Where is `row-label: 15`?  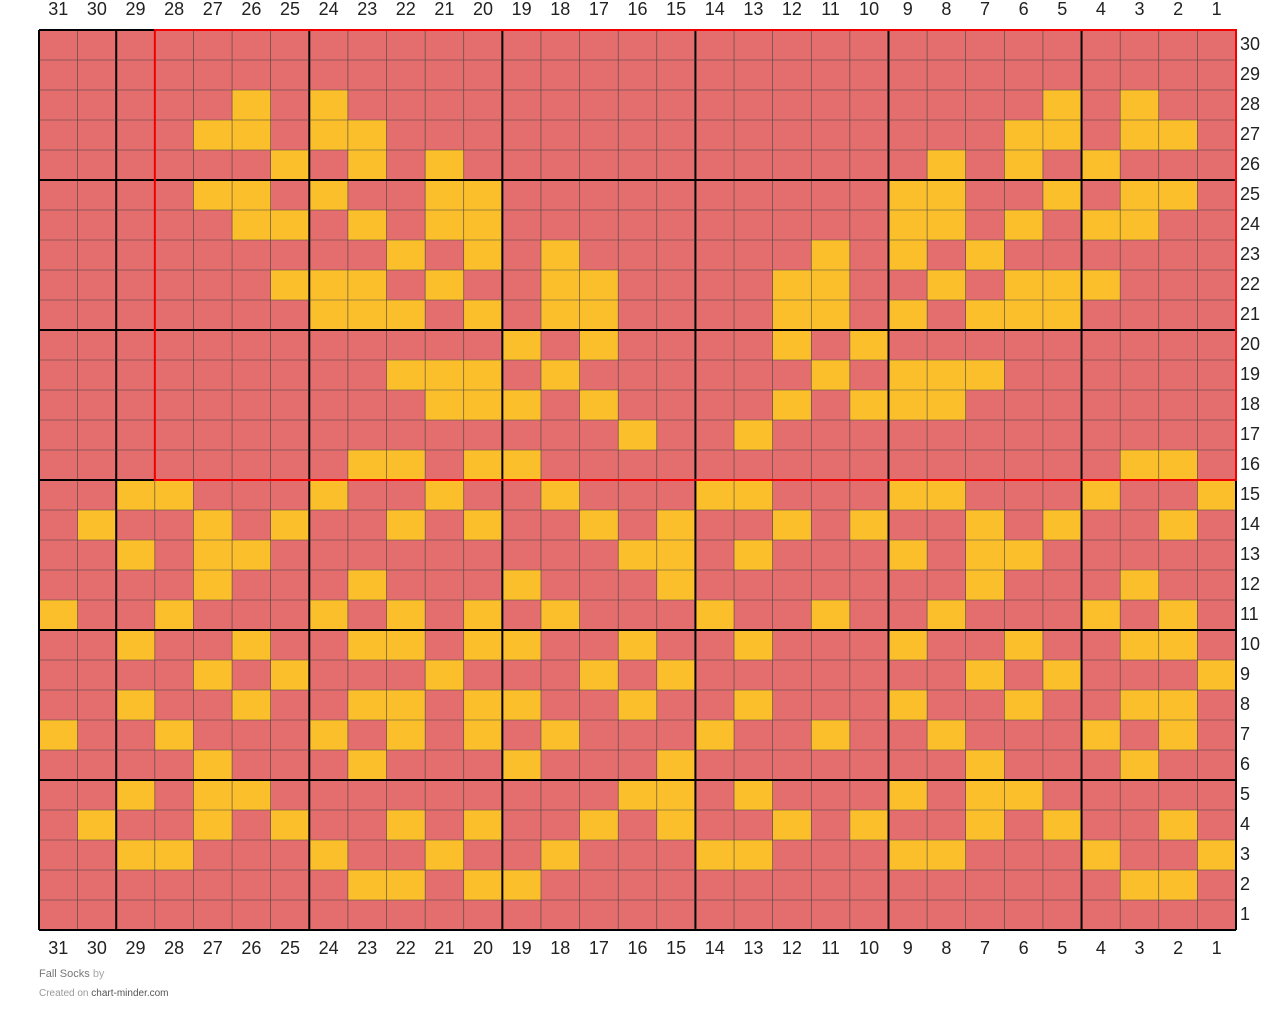
row-label: 15 is located at coordinates (1250, 494).